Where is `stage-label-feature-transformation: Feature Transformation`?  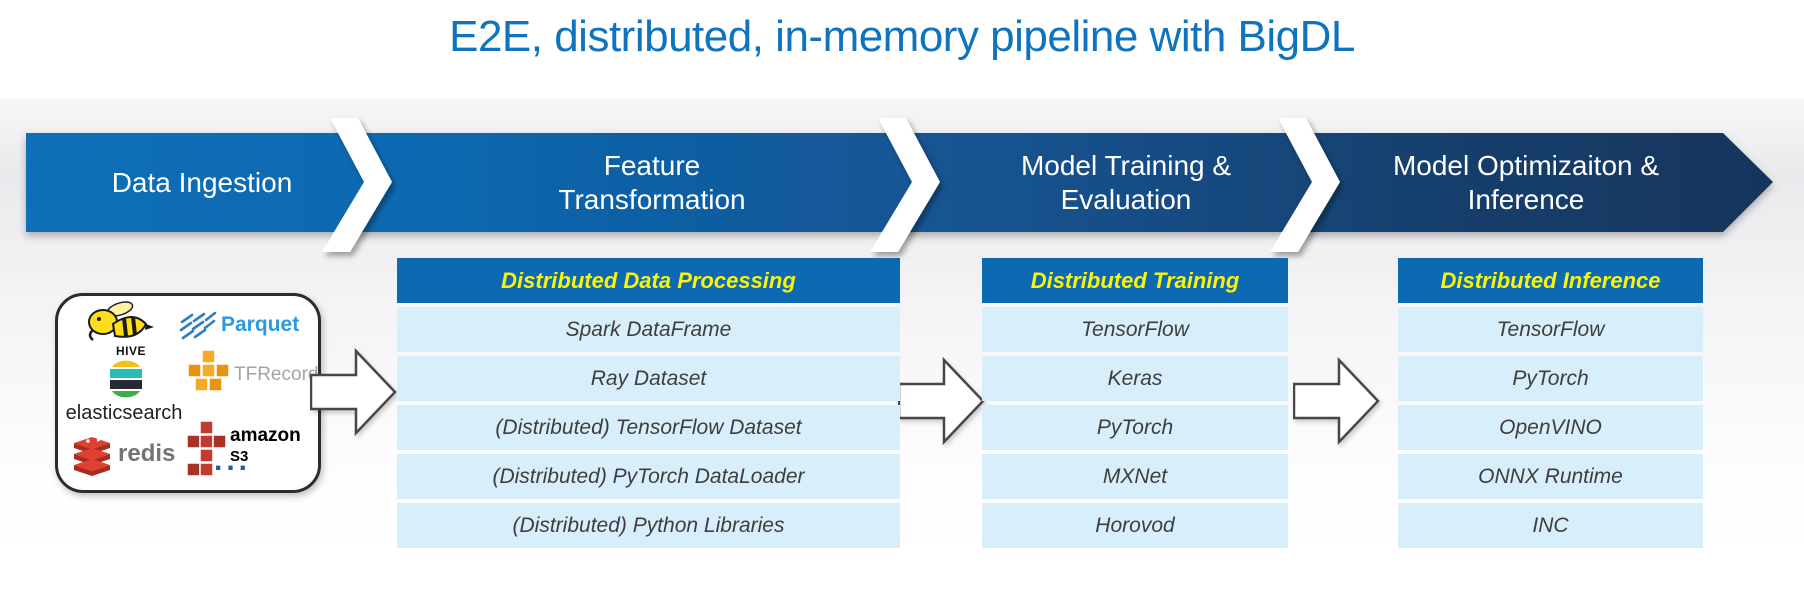 stage-label-feature-transformation: Feature Transformation is located at coordinates (652, 182).